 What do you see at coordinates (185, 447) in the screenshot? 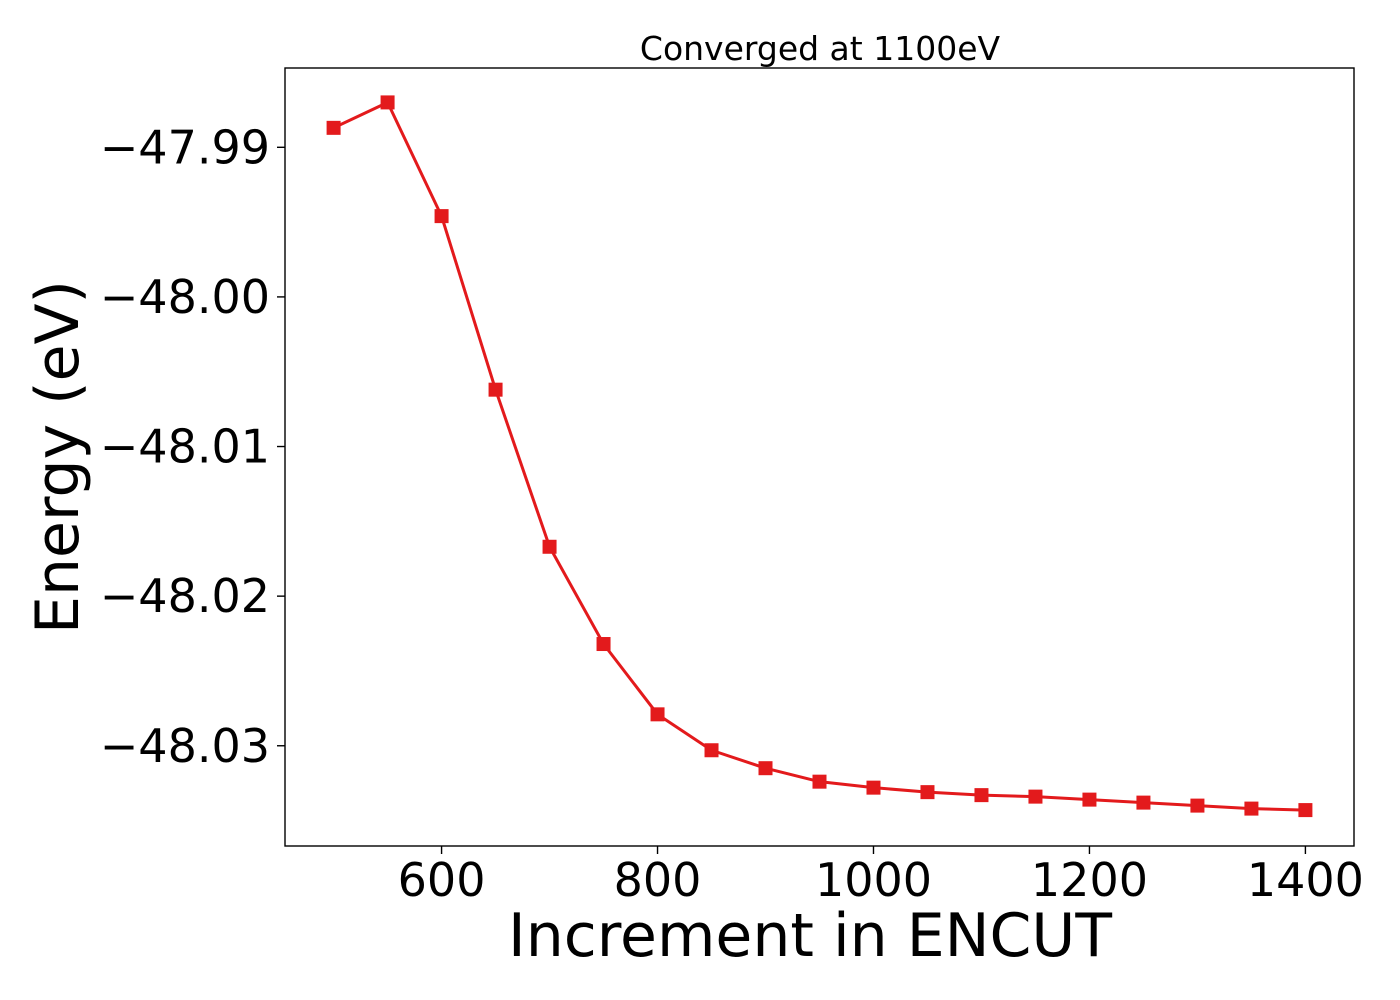
I see `y-tick-label: −48.01` at bounding box center [185, 447].